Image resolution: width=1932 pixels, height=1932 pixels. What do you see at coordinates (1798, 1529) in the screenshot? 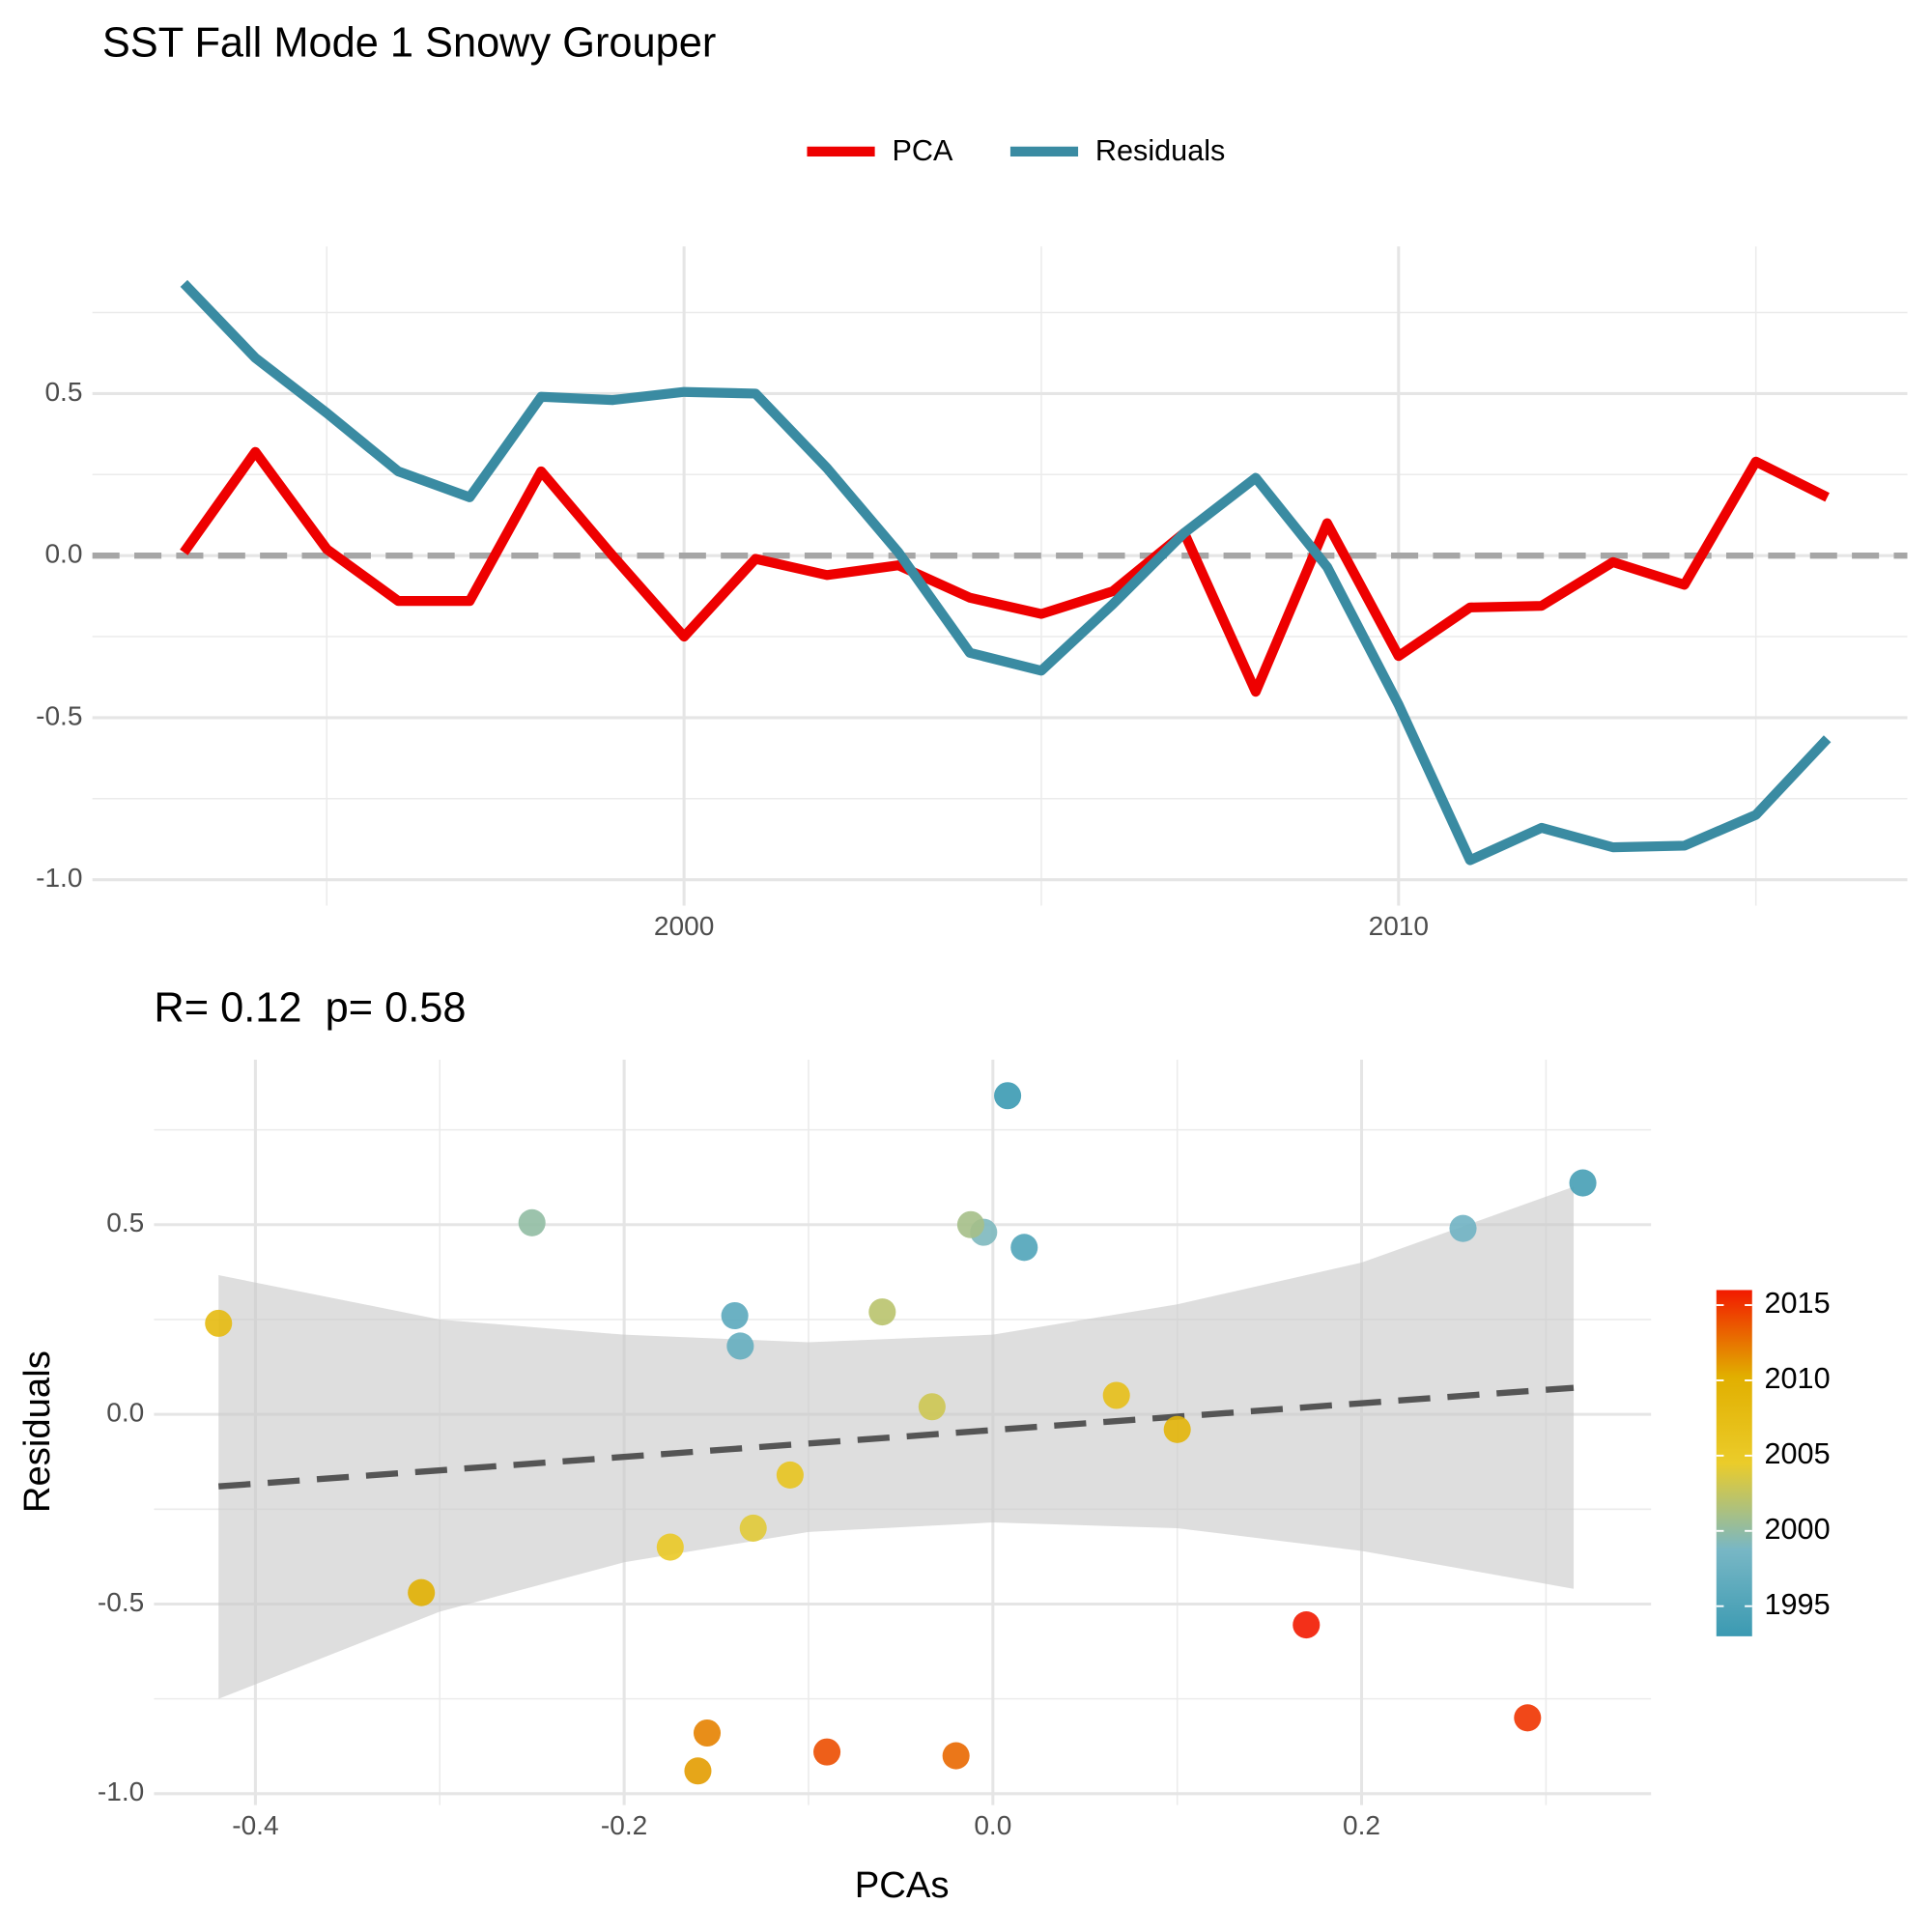
I see `colorbar-label: 2000` at bounding box center [1798, 1529].